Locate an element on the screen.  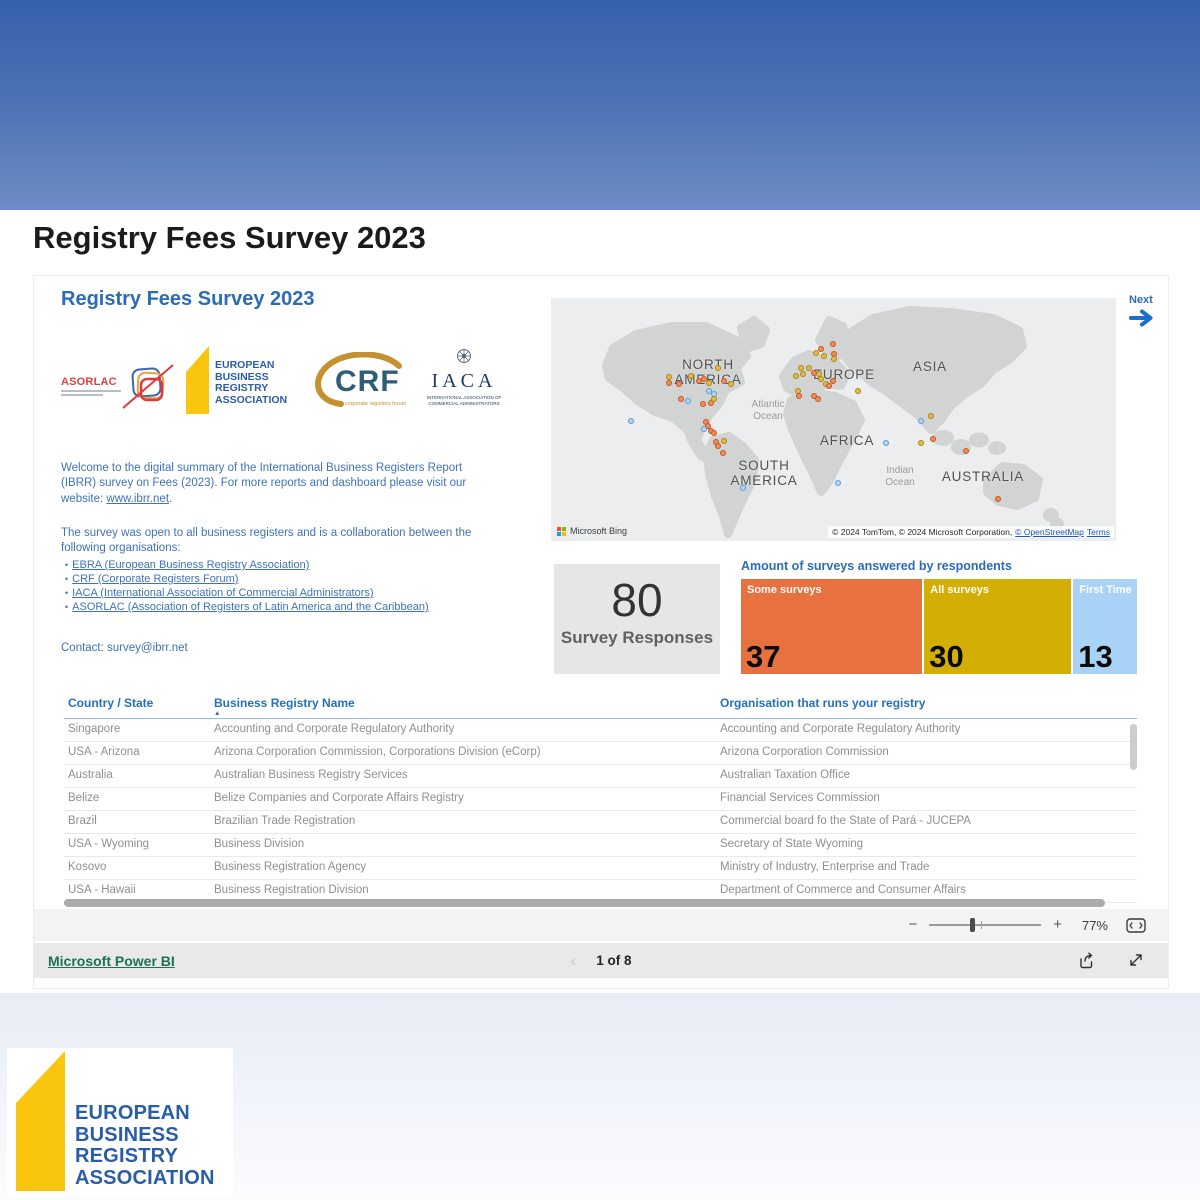
segment-label: All surveys is located at coordinates (959, 590).